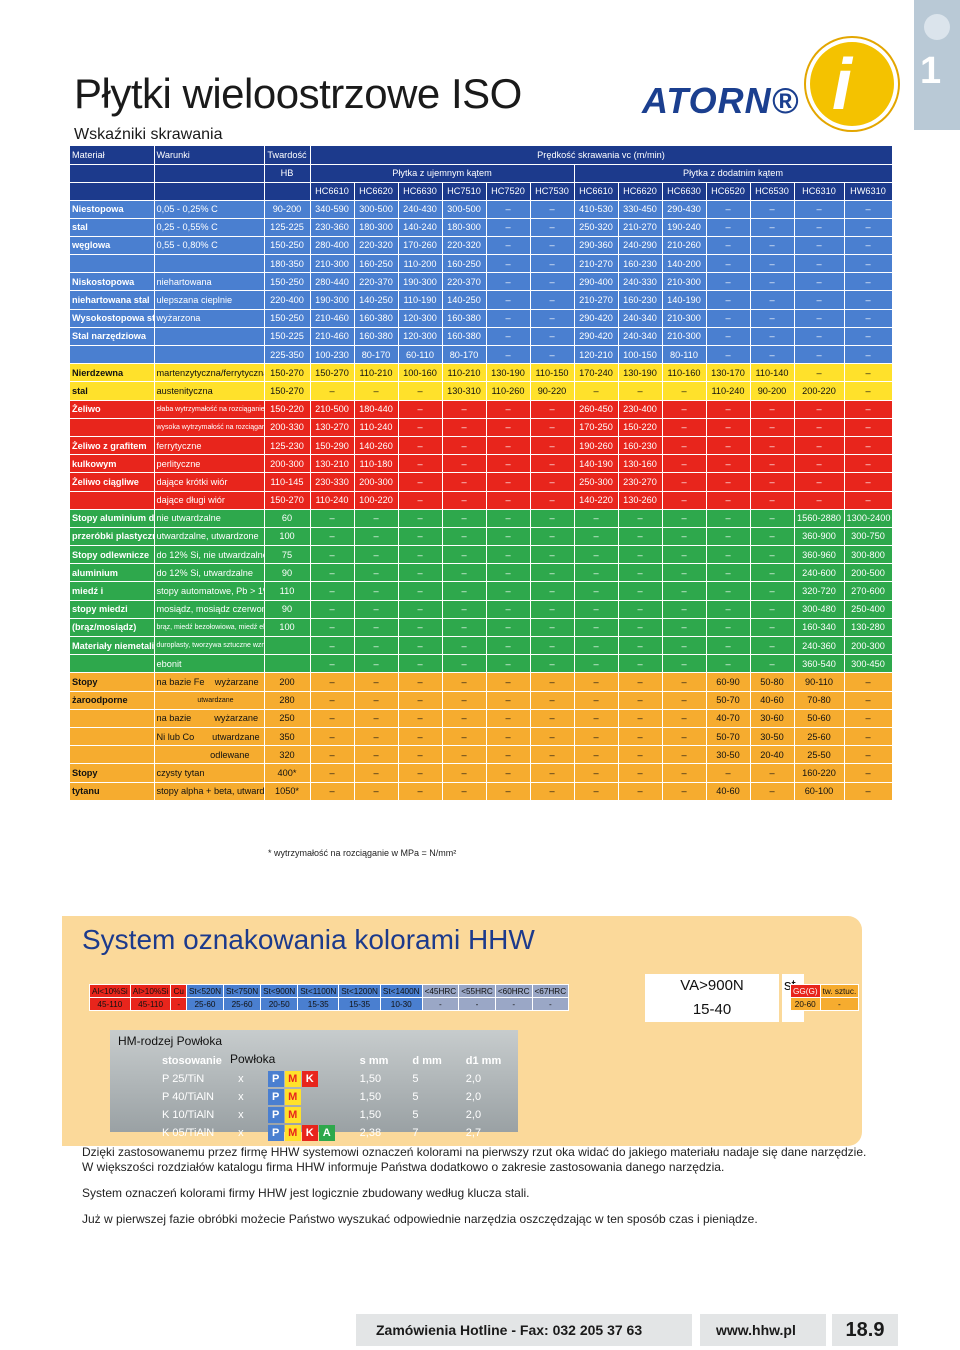 Image resolution: width=960 pixels, height=1350 pixels. I want to click on hardness-cell: 90, so click(287, 609).